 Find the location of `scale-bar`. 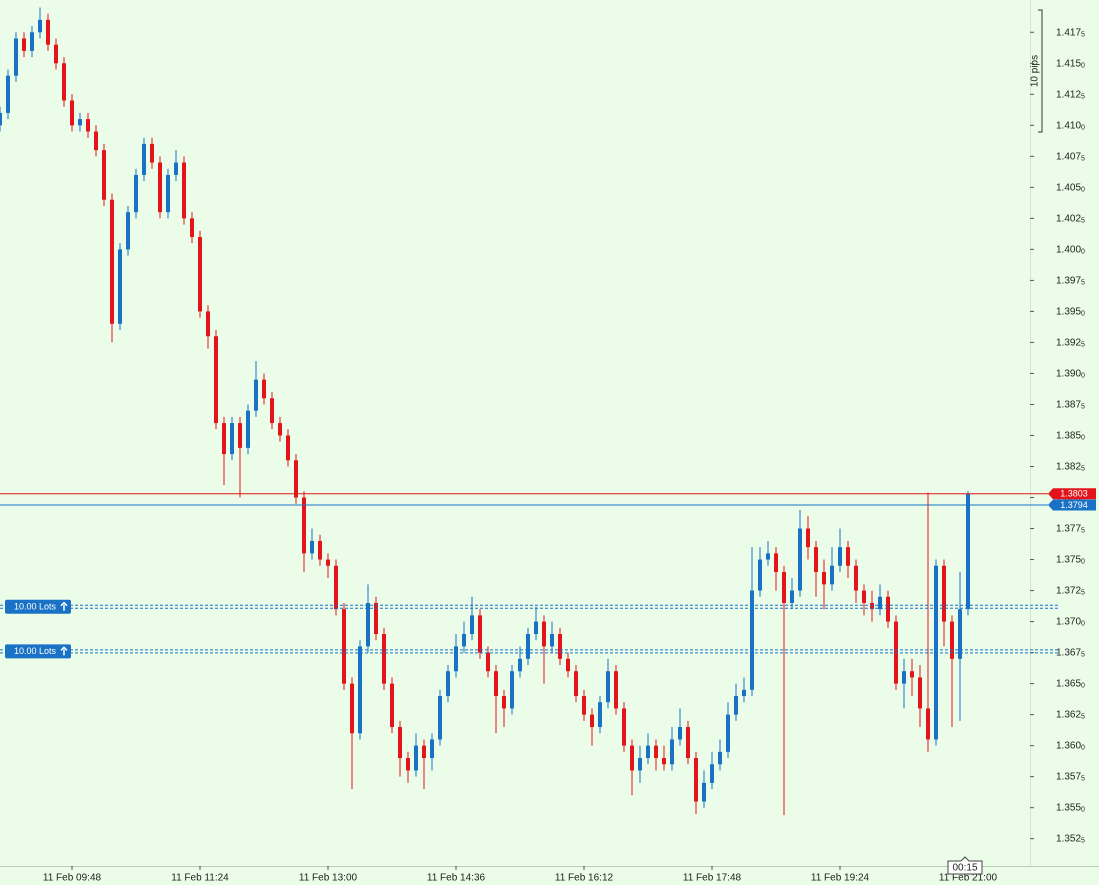

scale-bar is located at coordinates (1040, 71).